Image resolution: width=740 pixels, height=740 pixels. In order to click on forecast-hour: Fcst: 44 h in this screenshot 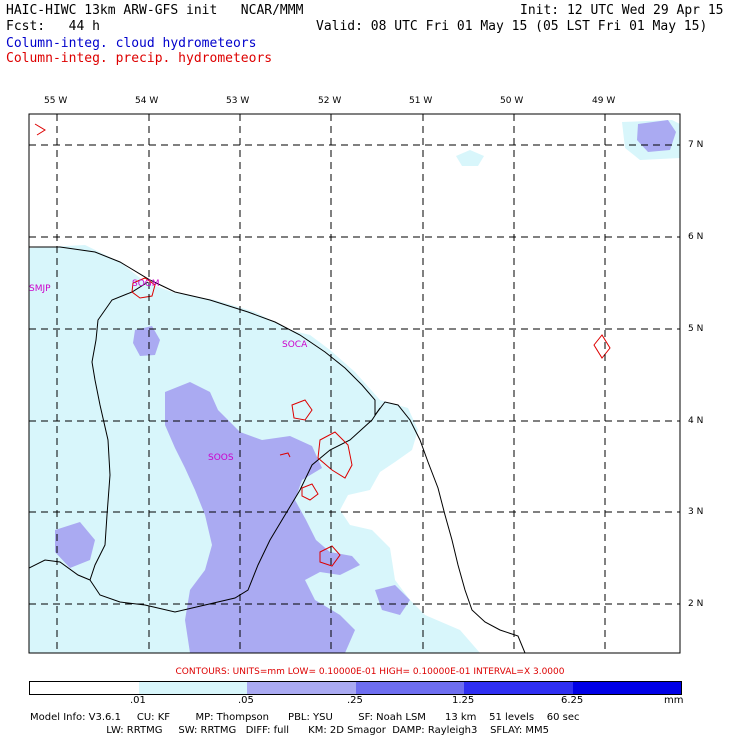, I will do `click(53, 26)`.